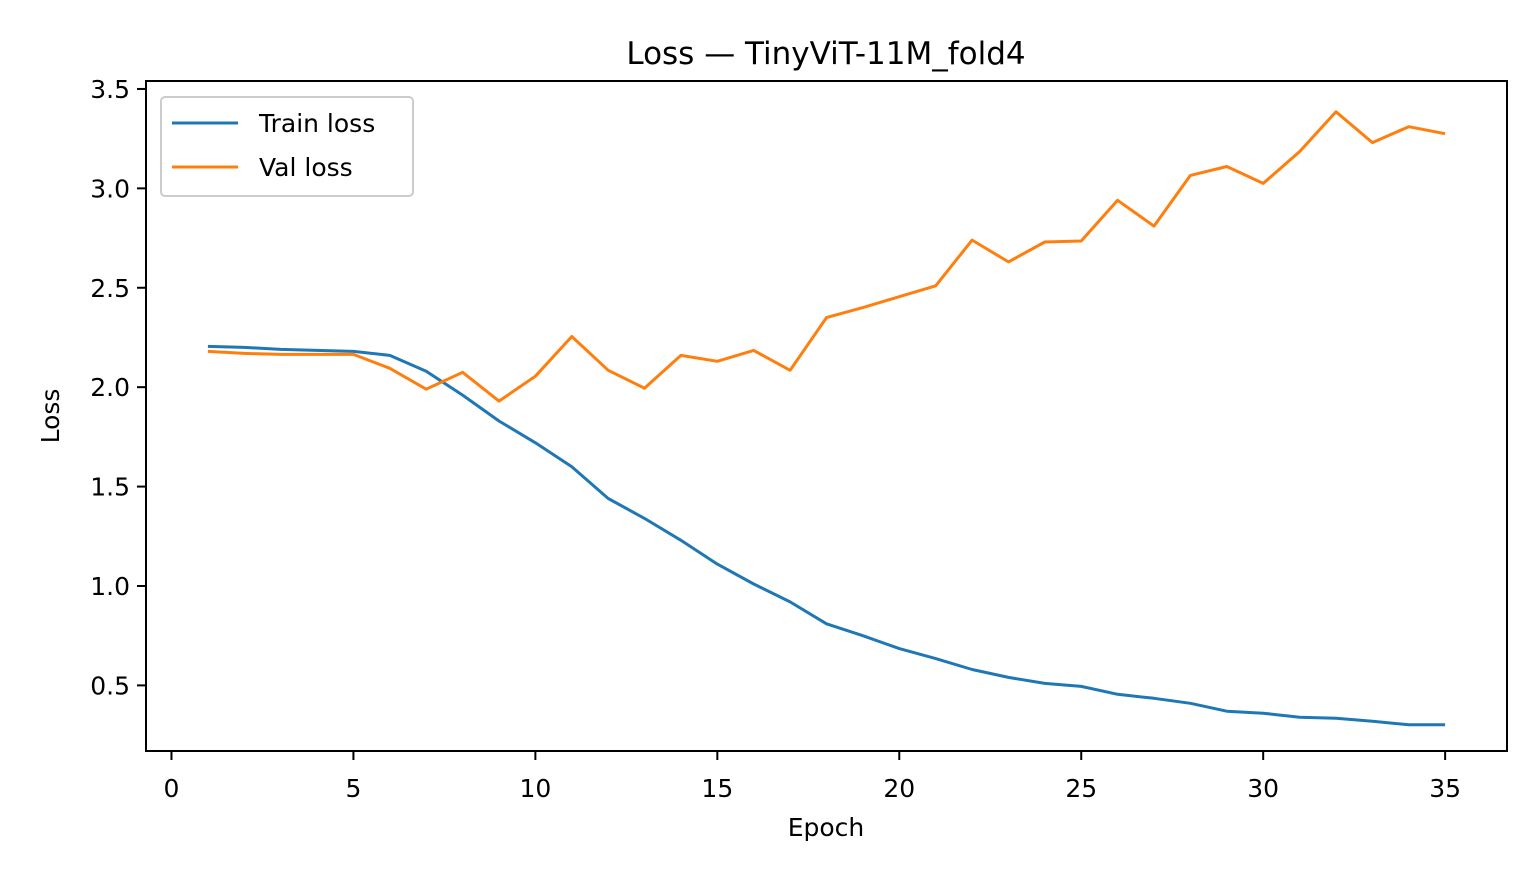  What do you see at coordinates (110, 188) in the screenshot?
I see `y-tick-label: 3.0` at bounding box center [110, 188].